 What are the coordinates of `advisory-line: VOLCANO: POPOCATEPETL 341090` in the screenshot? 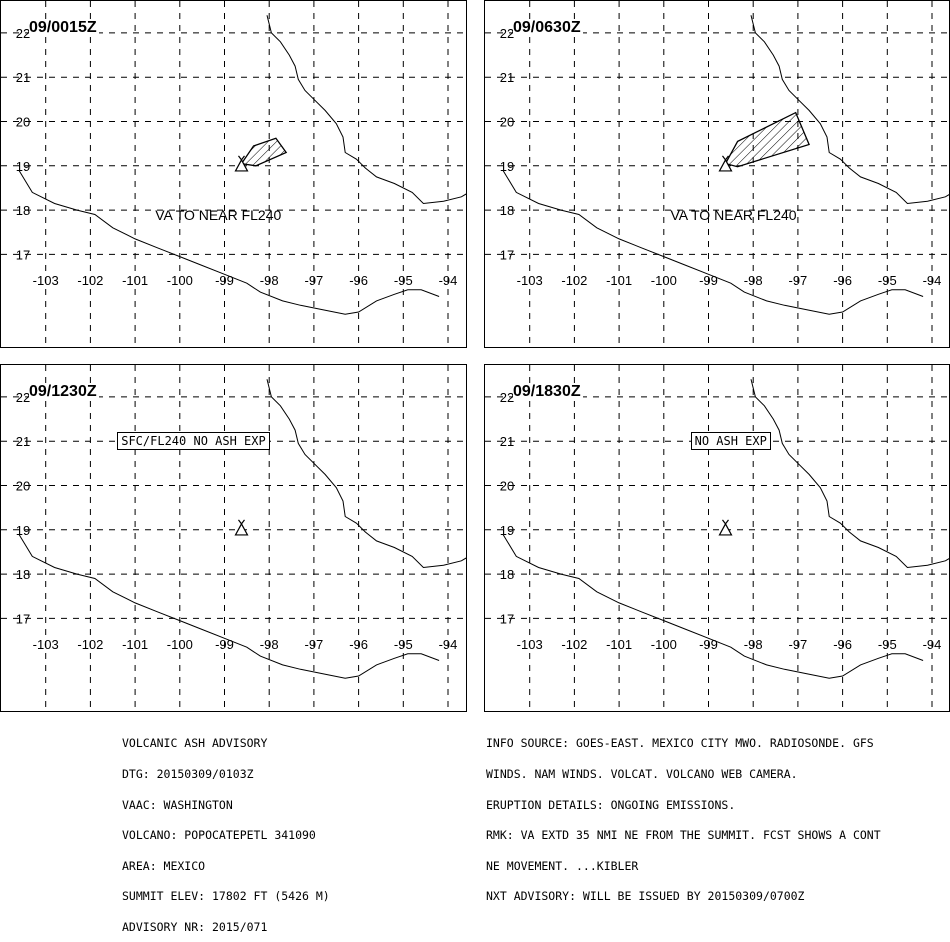 It's located at (219, 835).